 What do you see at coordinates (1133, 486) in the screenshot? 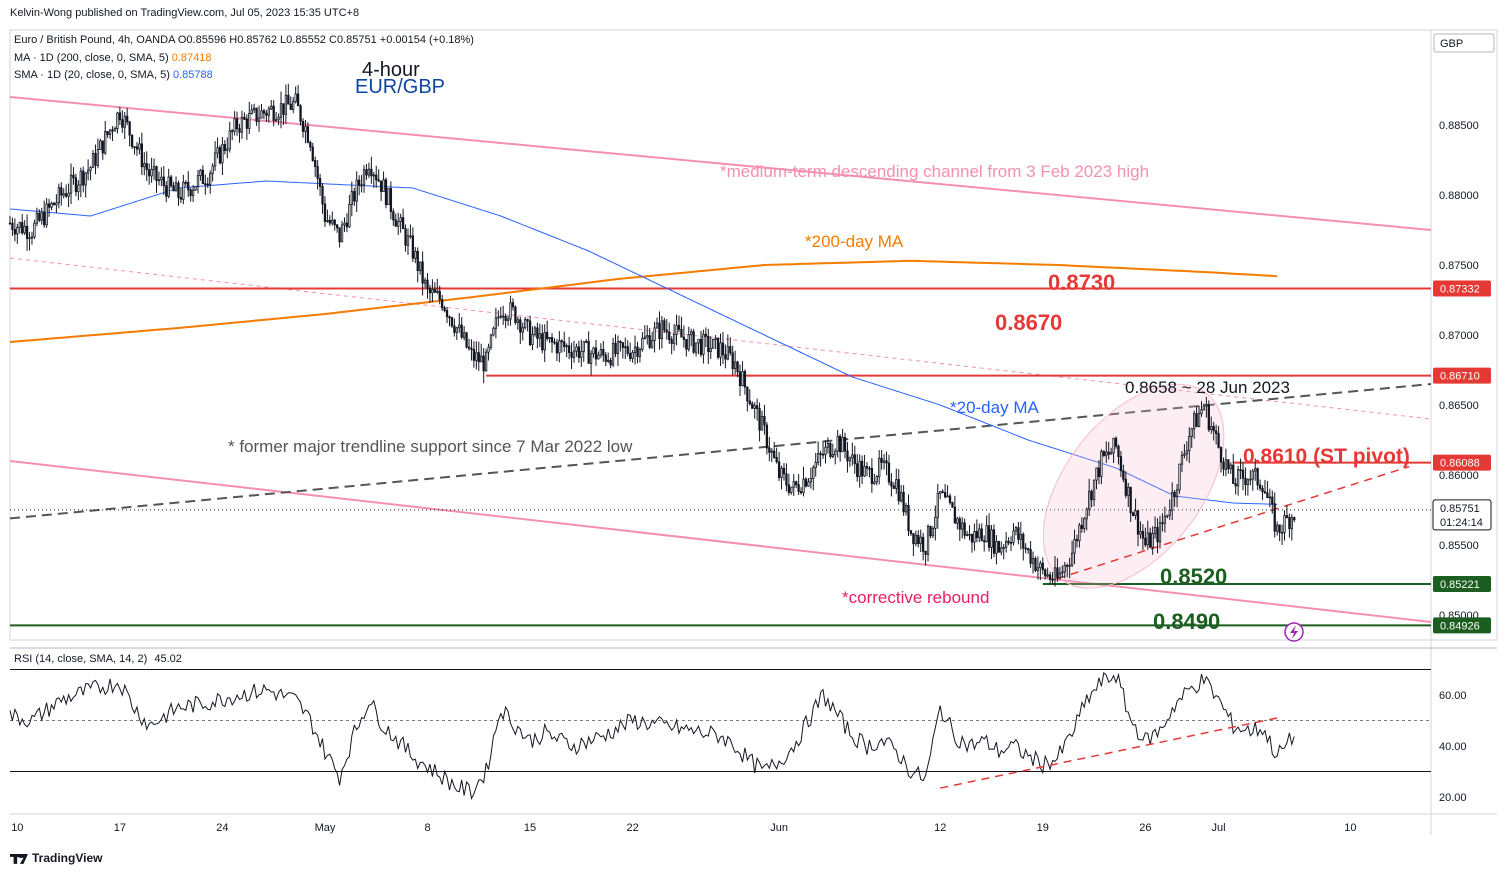
I see `corrective-rebound-ellipse` at bounding box center [1133, 486].